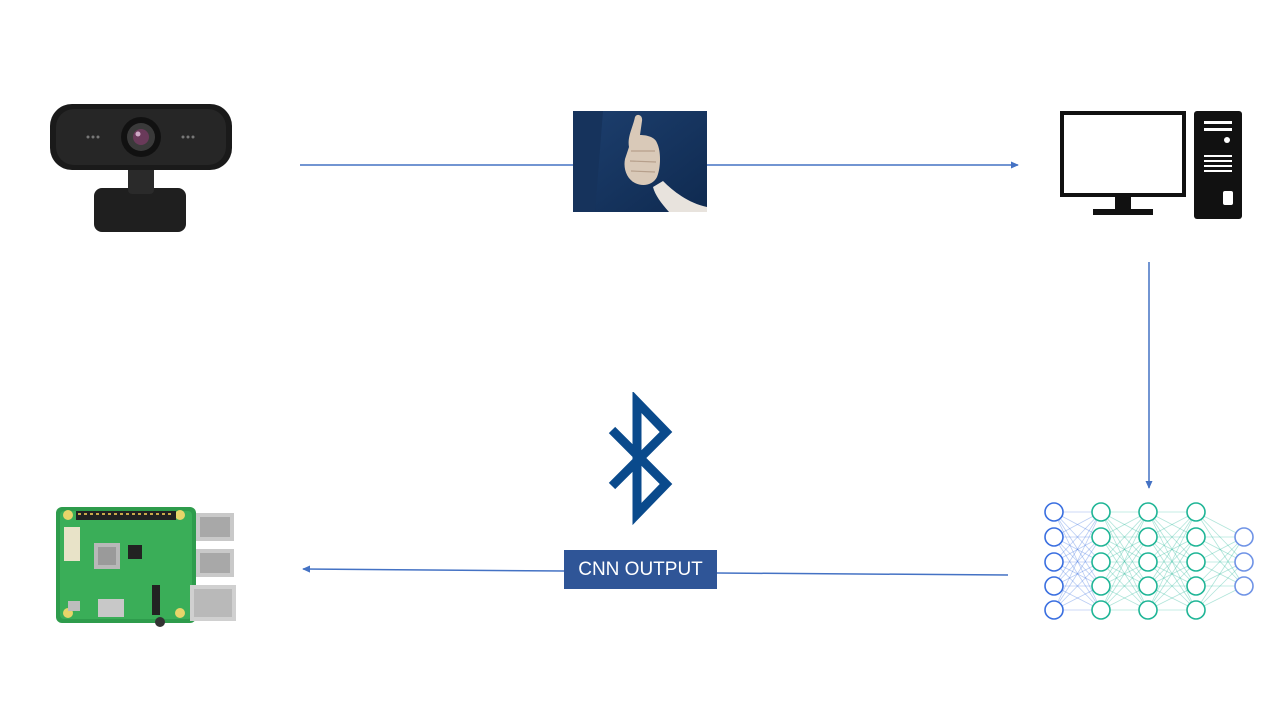 The width and height of the screenshot is (1280, 720). I want to click on arrow-label-to-pi, so click(433, 569).